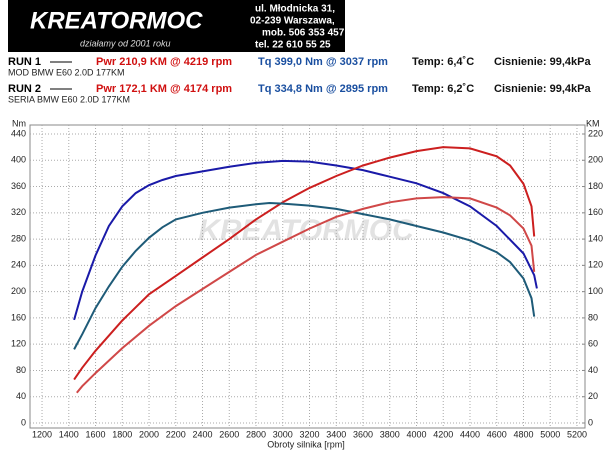 This screenshot has height=462, width=610. Describe the element at coordinates (176, 434) in the screenshot. I see `x-tick-label: 2200` at that location.